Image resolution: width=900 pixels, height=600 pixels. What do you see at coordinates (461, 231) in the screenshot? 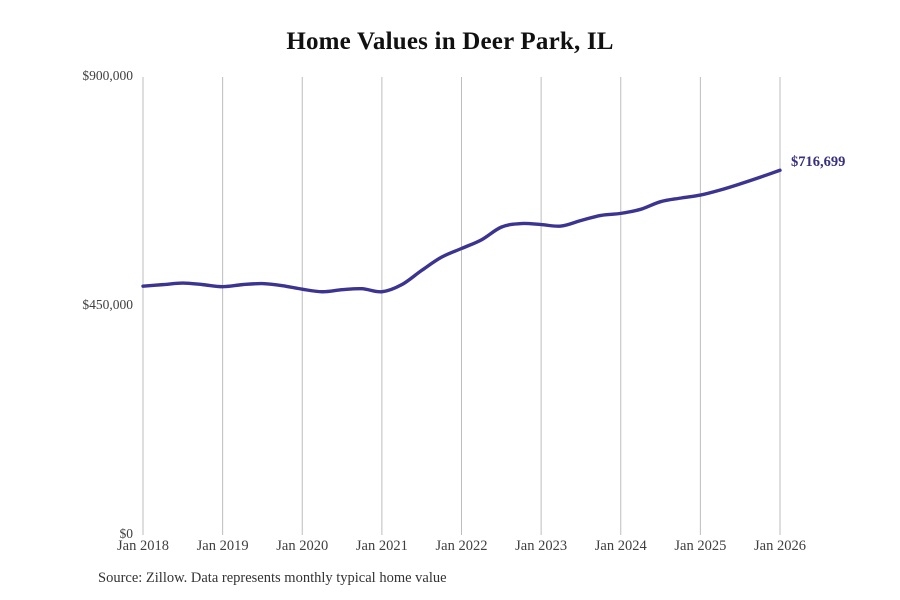
I see `home-value-line` at bounding box center [461, 231].